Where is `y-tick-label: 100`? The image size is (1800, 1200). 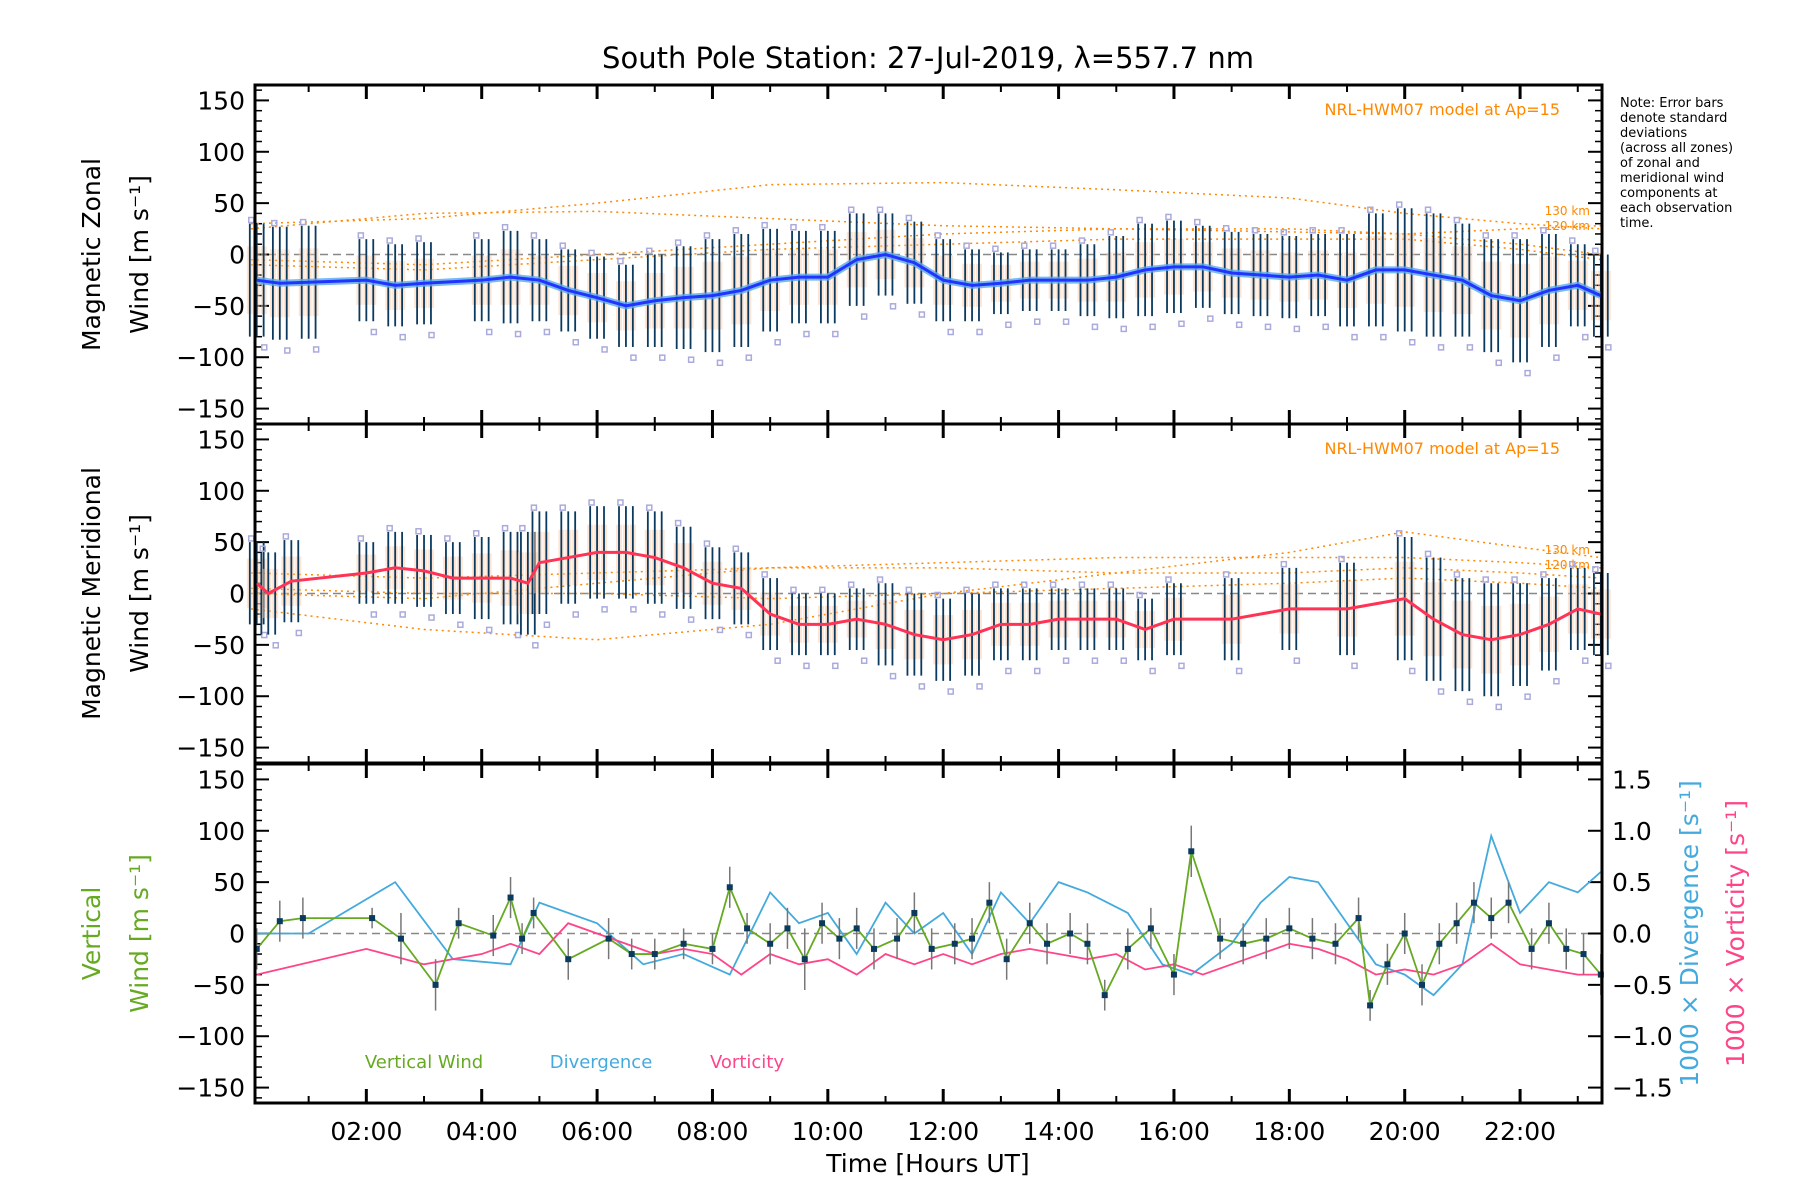 y-tick-label: 100 is located at coordinates (221, 491).